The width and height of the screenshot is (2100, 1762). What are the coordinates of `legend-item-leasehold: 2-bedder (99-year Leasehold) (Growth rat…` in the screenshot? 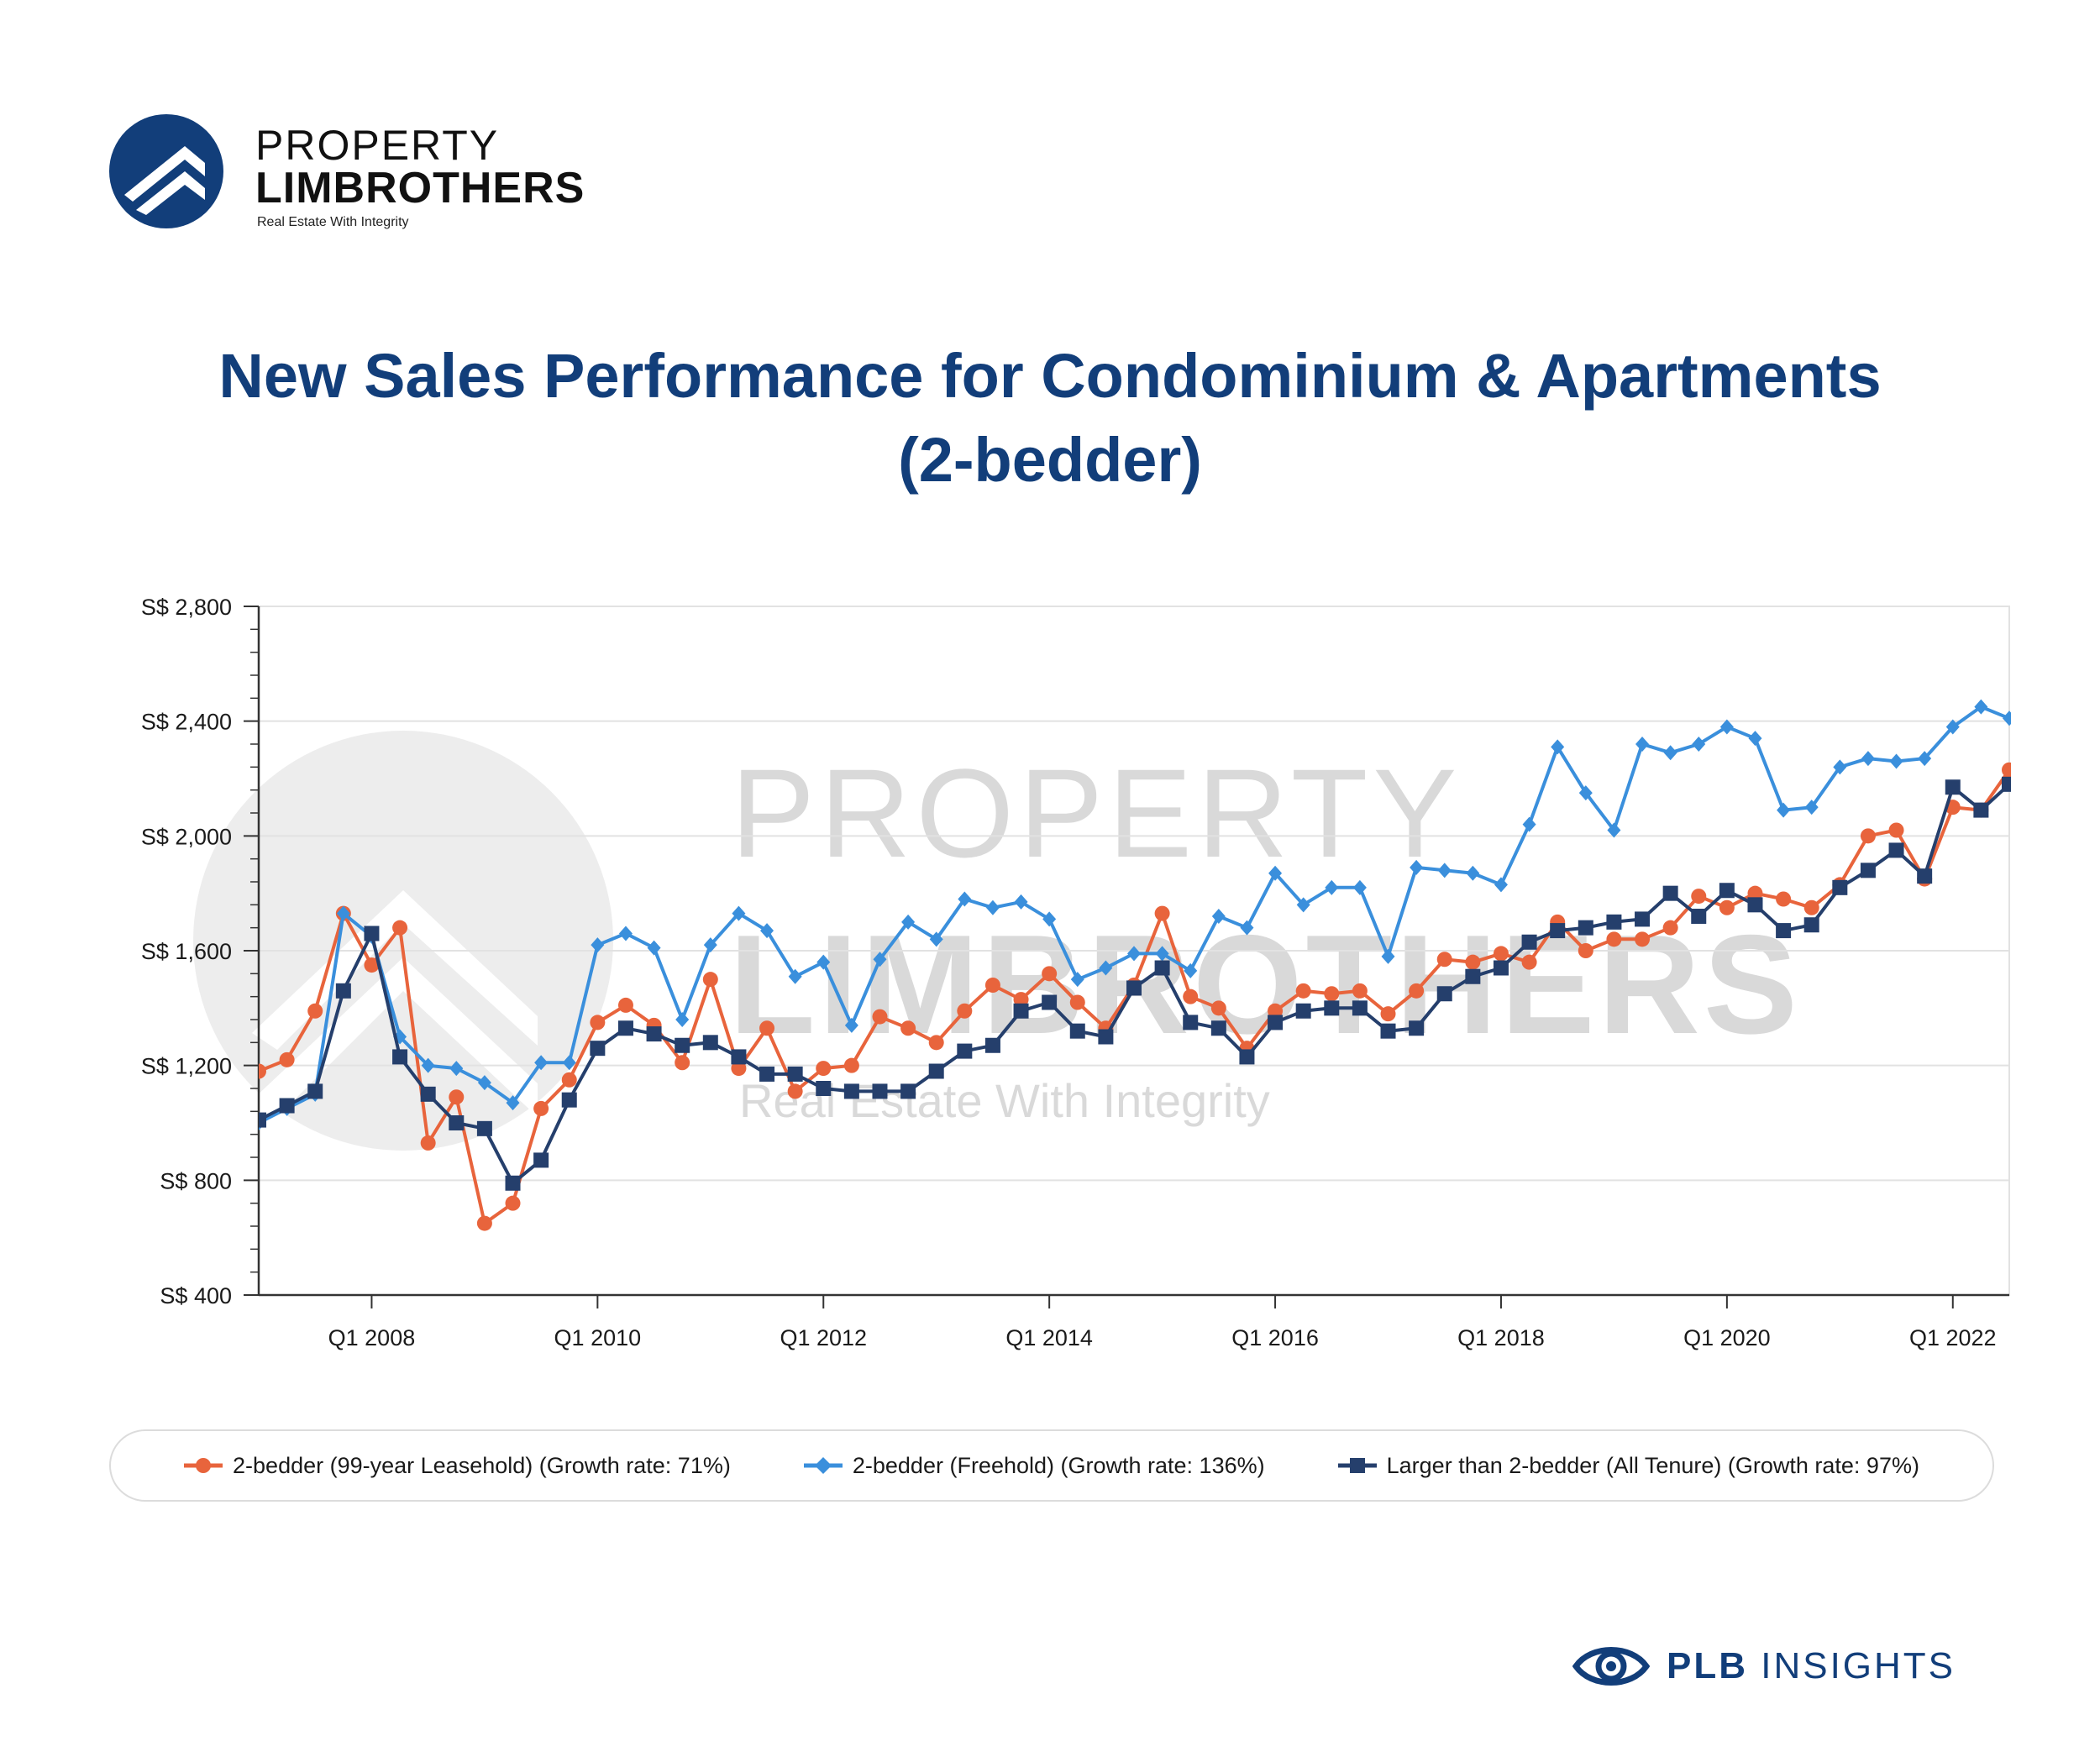 It's located at (457, 1466).